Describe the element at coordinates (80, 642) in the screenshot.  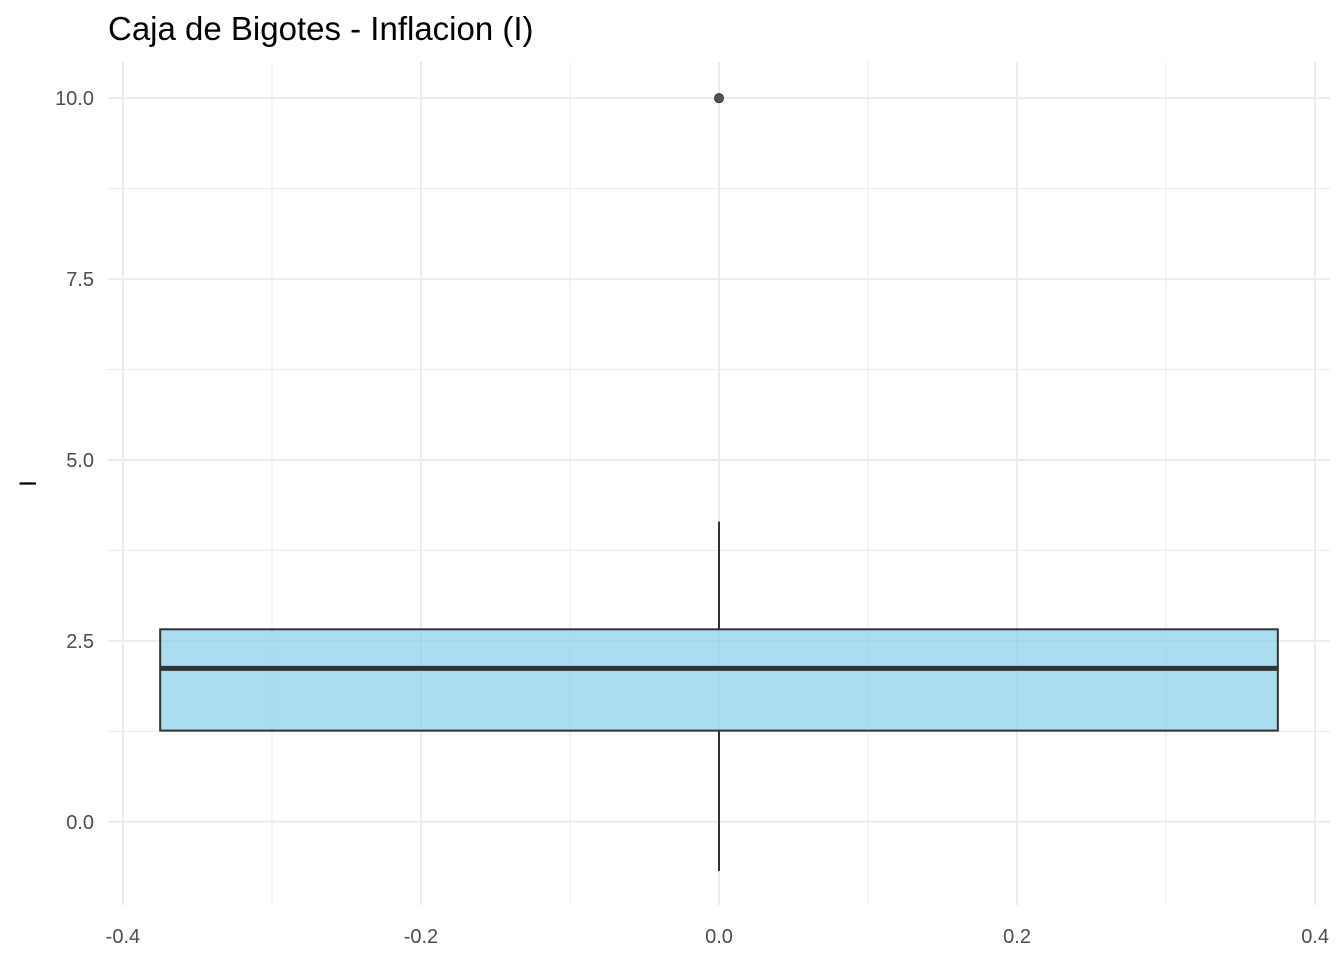
I see `y-tick-label: 2.5` at that location.